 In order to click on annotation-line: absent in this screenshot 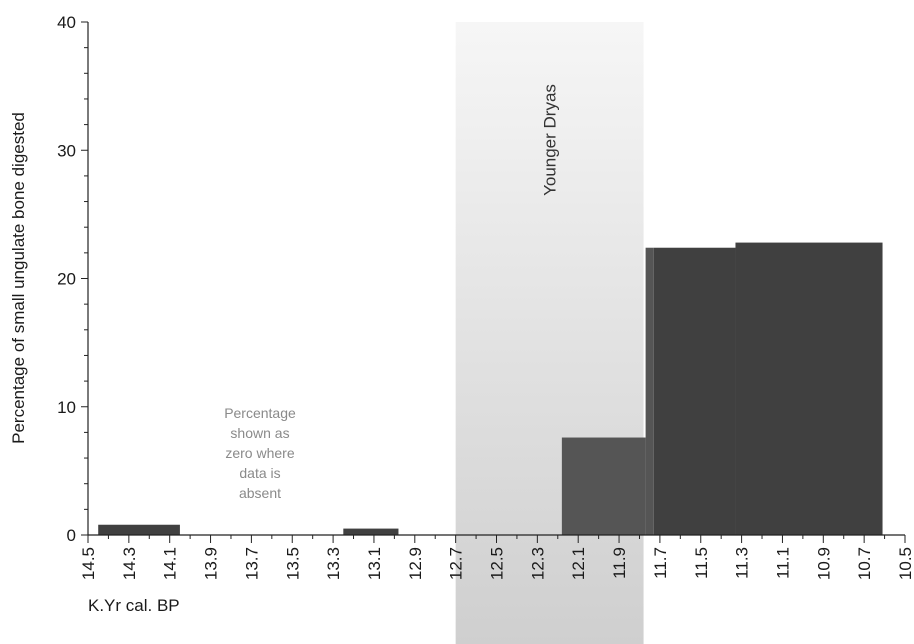, I will do `click(260, 493)`.